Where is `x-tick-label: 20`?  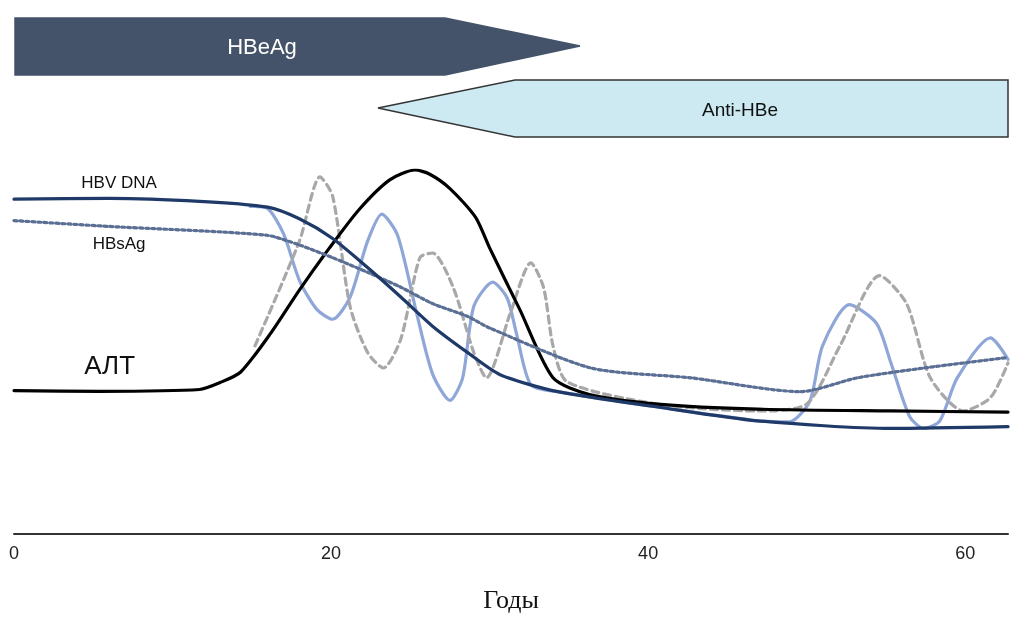 x-tick-label: 20 is located at coordinates (331, 553).